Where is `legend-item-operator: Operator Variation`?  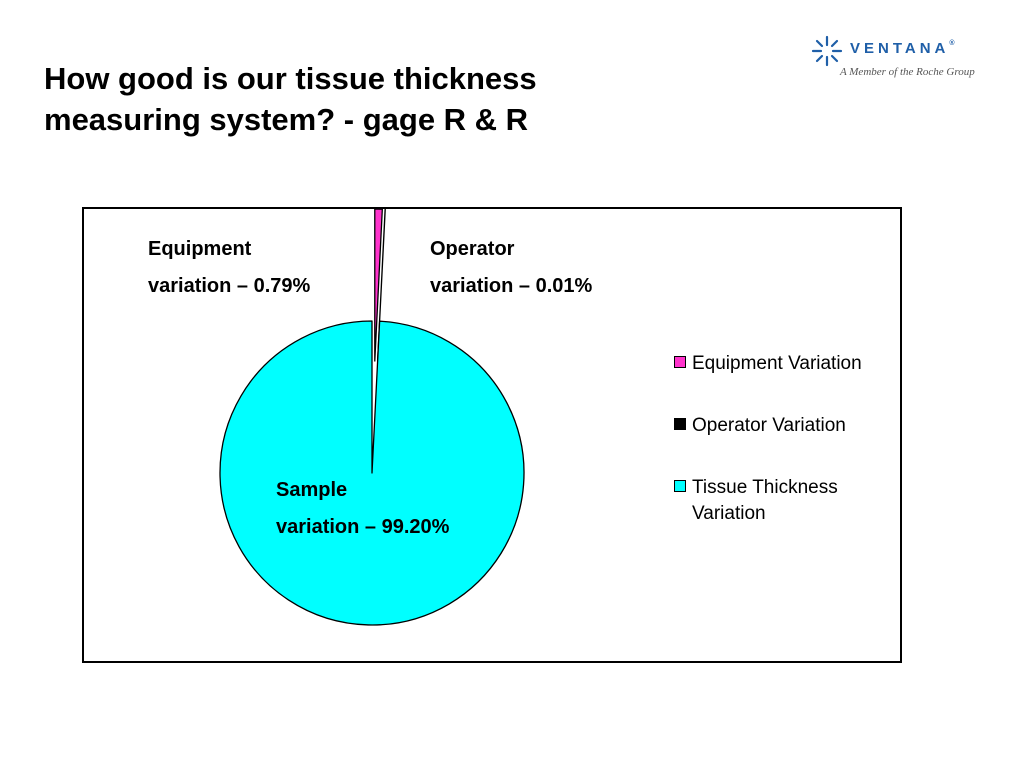 legend-item-operator: Operator Variation is located at coordinates (783, 426).